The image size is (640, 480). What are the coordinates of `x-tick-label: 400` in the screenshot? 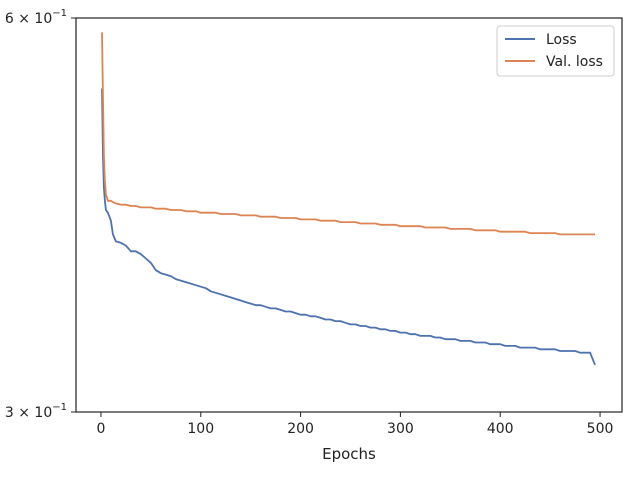 It's located at (500, 429).